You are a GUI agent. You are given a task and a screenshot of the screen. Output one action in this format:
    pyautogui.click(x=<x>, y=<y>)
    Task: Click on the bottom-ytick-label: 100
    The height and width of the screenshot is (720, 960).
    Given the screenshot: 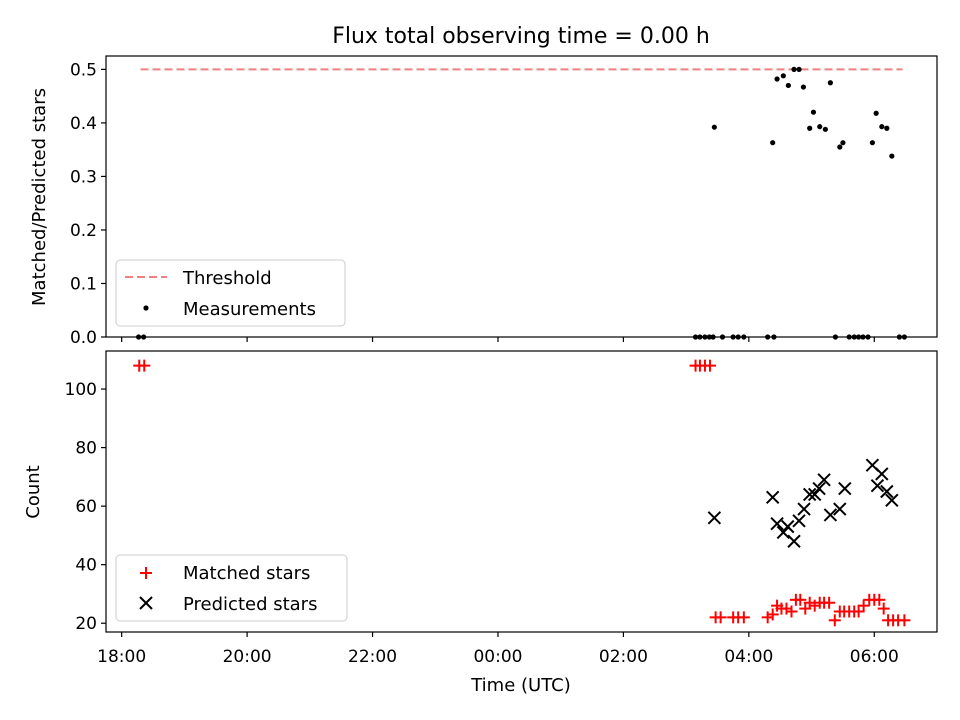 What is the action you would take?
    pyautogui.click(x=81, y=390)
    